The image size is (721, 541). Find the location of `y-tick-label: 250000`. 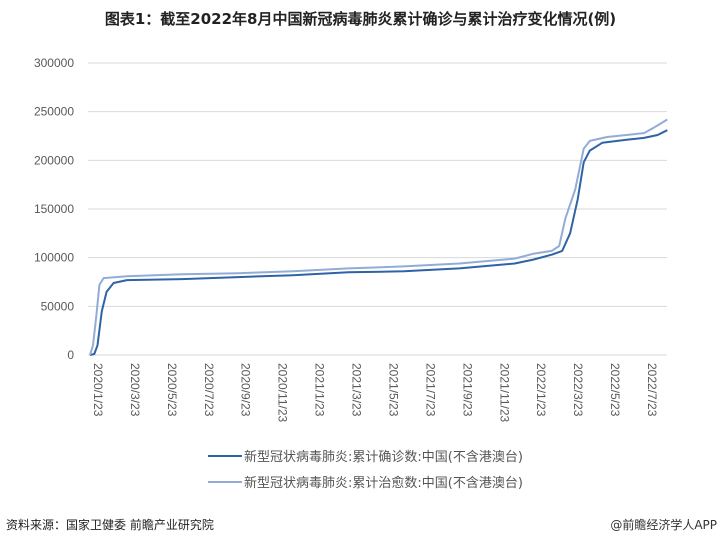

y-tick-label: 250000 is located at coordinates (54, 112).